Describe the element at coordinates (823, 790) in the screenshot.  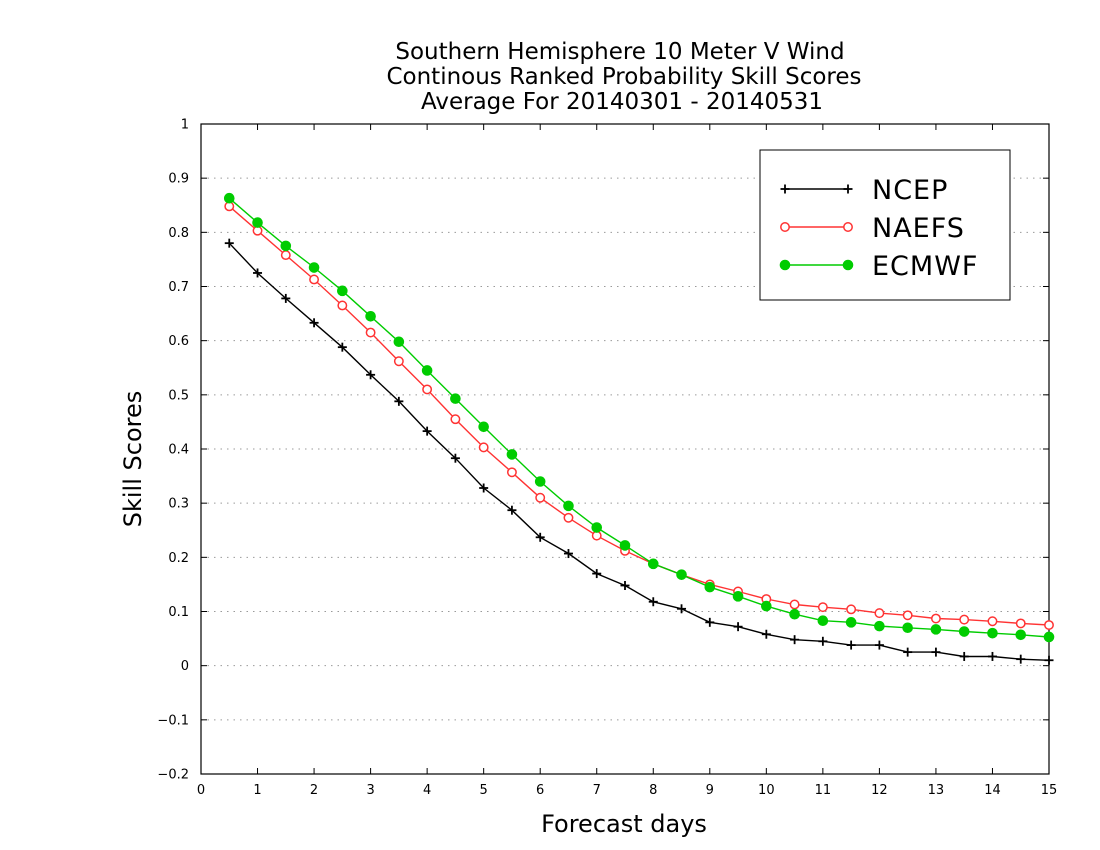
I see `x-tick-label: 11` at that location.